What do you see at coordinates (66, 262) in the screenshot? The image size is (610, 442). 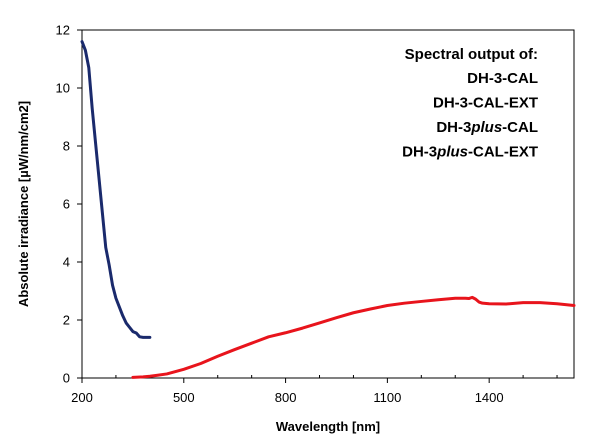 I see `y-tick-label: 4` at bounding box center [66, 262].